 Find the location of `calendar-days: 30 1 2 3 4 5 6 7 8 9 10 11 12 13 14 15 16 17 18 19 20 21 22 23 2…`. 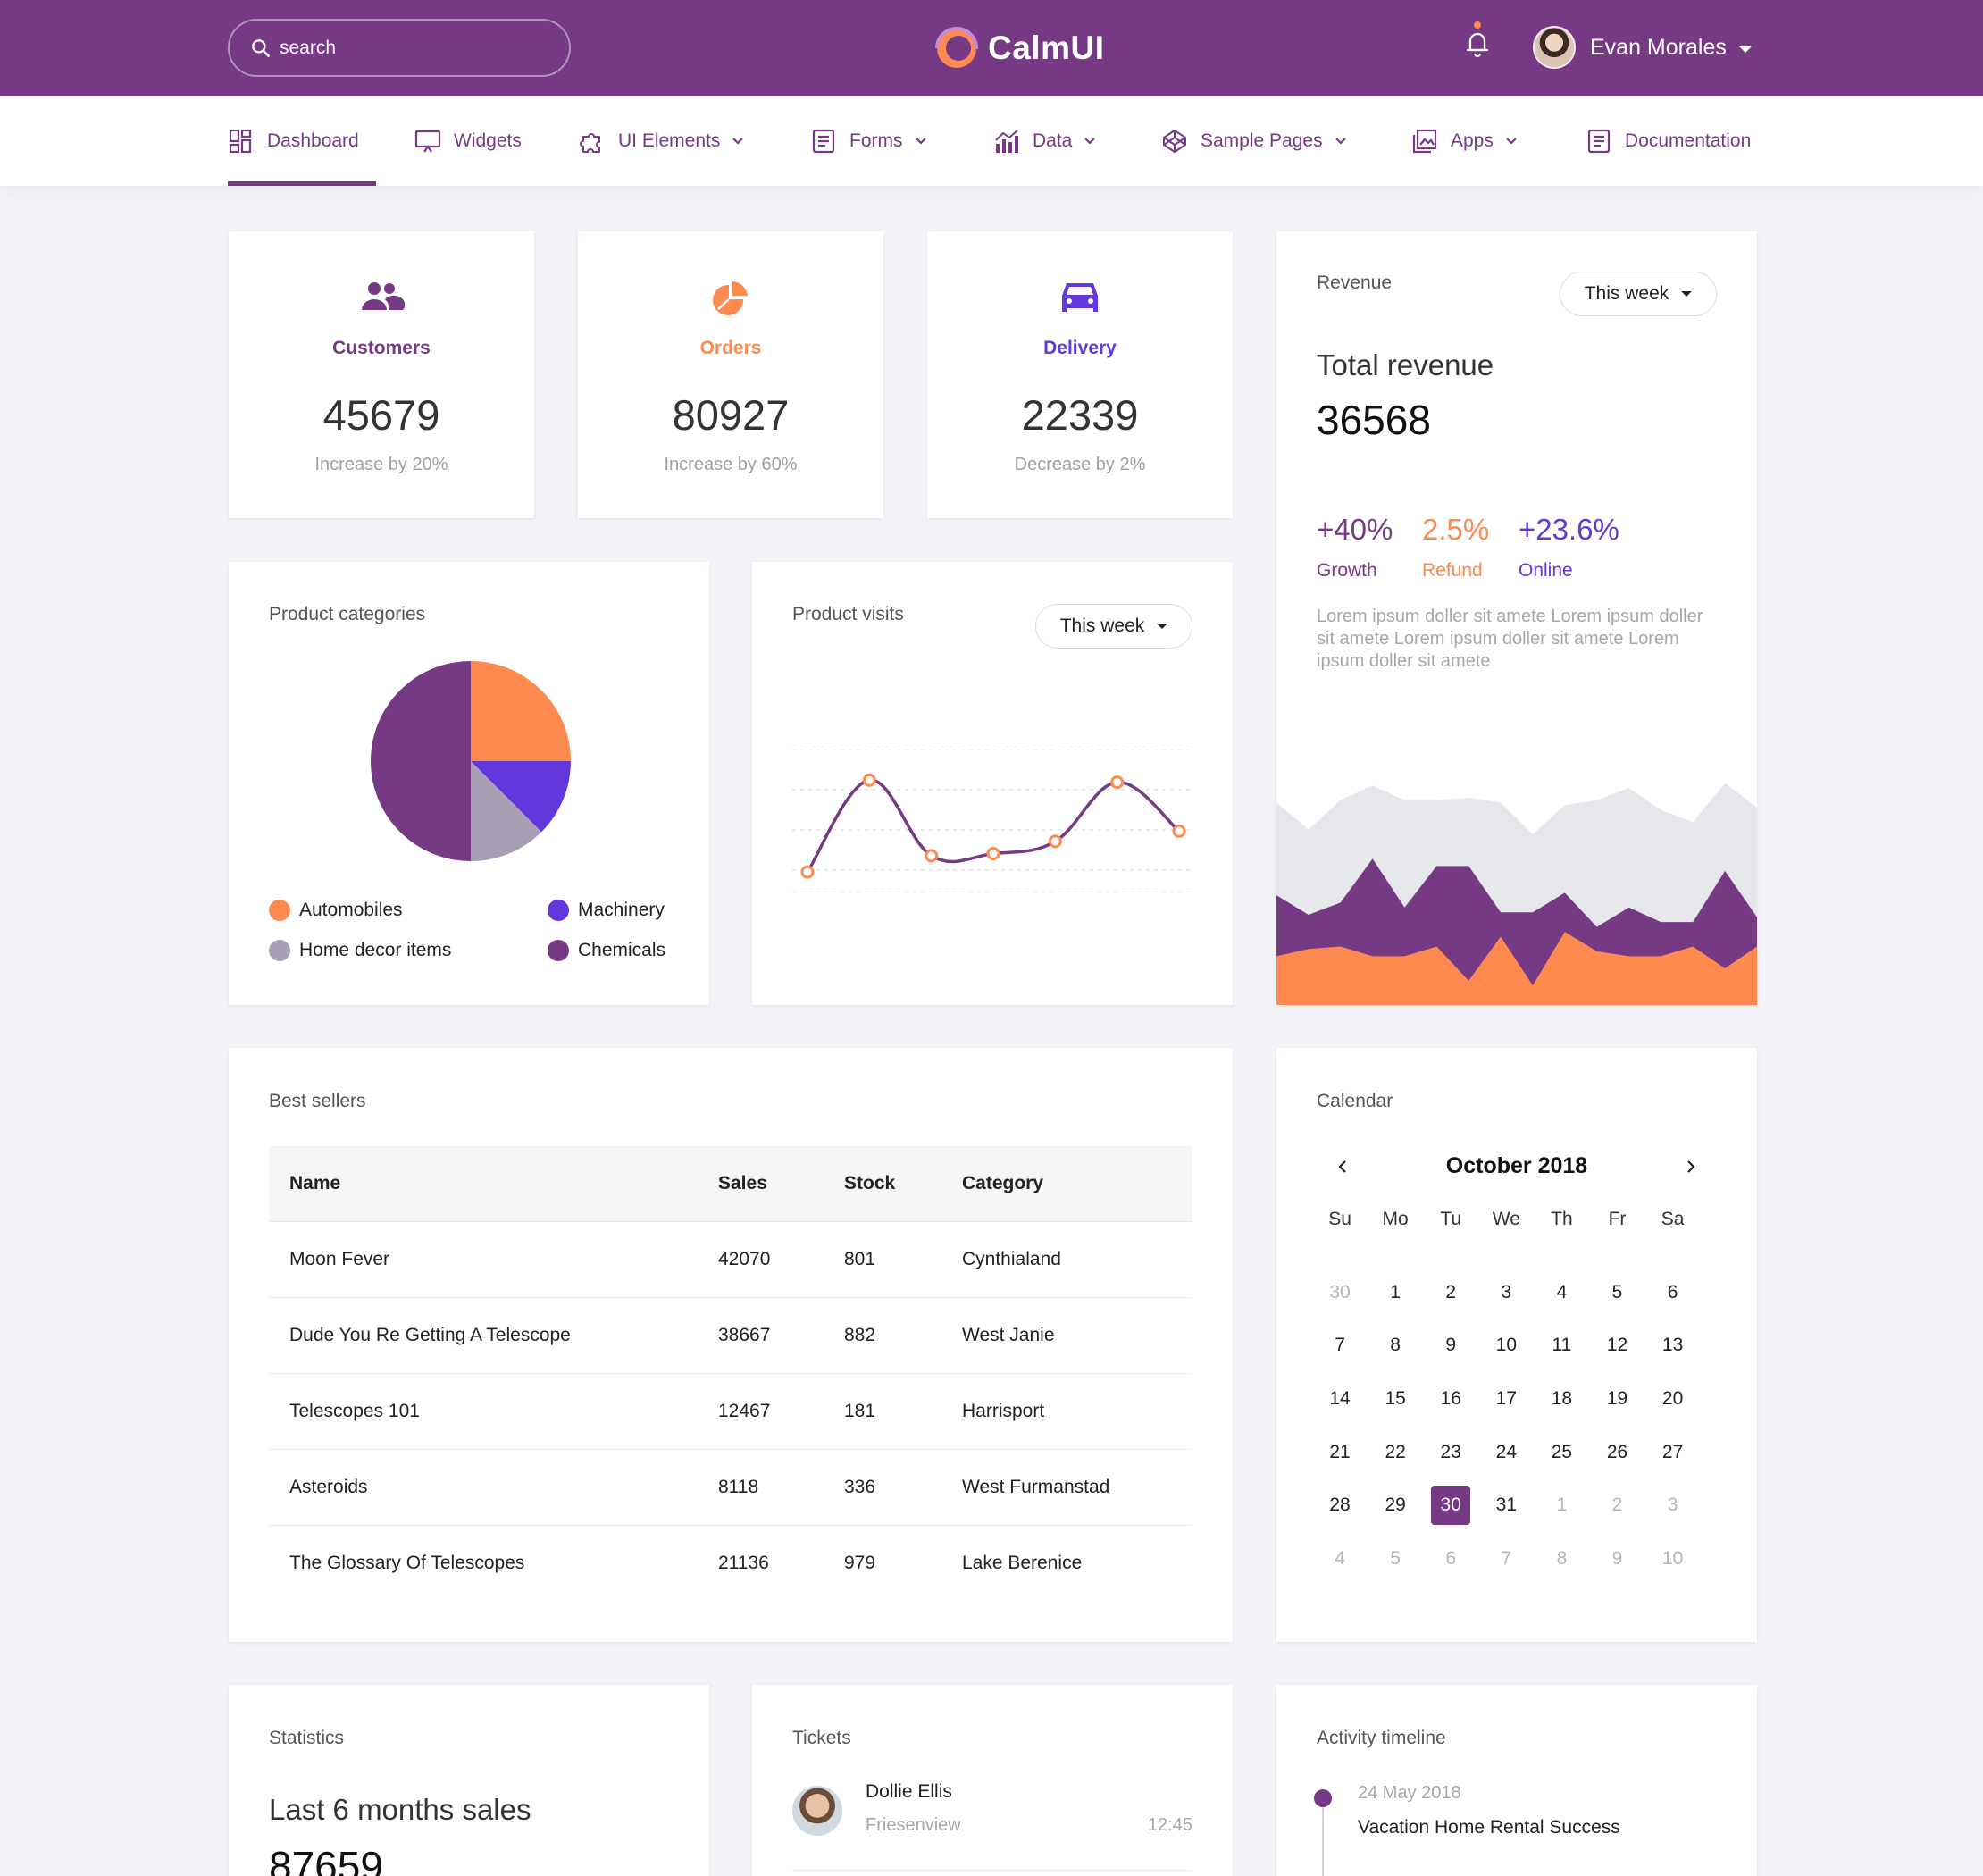

calendar-days: 30 1 2 3 4 5 6 7 8 9 10 11 12 13 14 15 16 17 18 19 20 21 22 23 2… is located at coordinates (1506, 1426).